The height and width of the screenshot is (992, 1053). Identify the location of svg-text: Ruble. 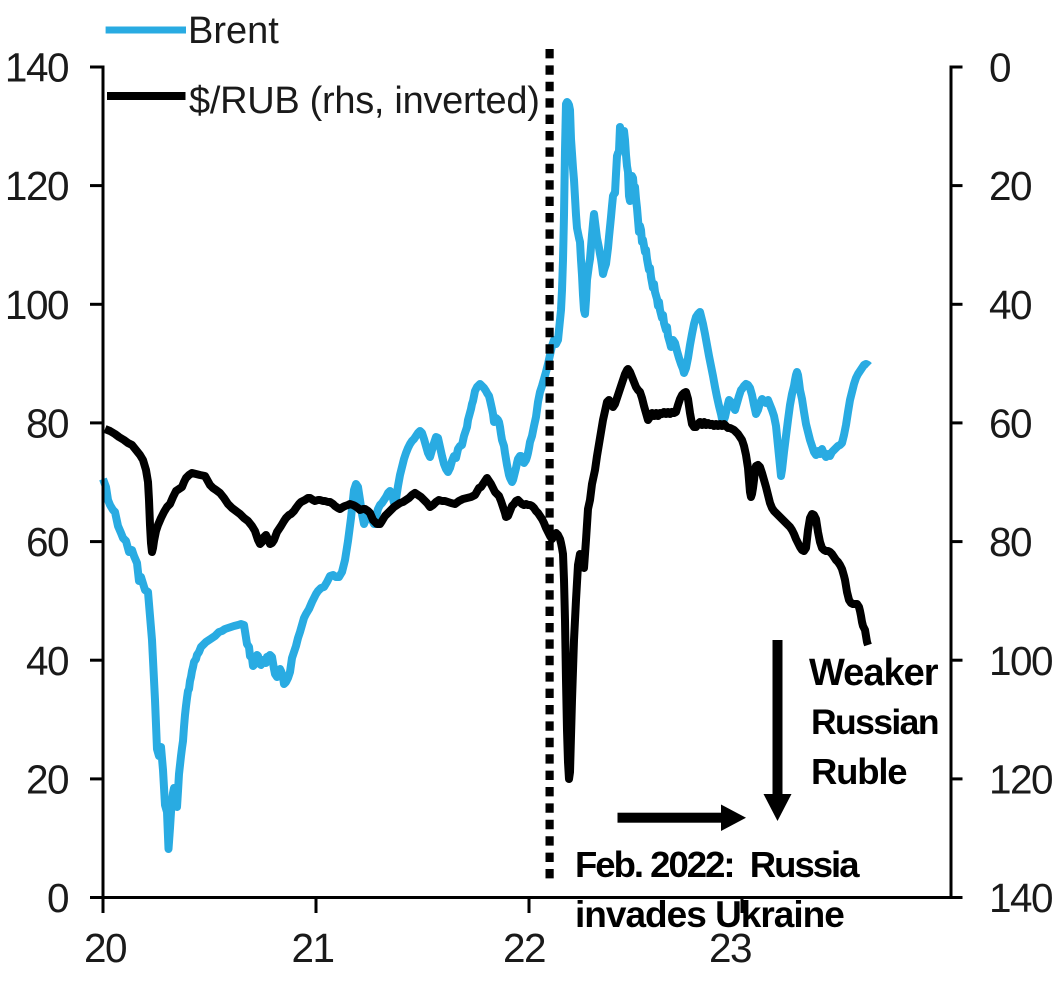
(859, 771).